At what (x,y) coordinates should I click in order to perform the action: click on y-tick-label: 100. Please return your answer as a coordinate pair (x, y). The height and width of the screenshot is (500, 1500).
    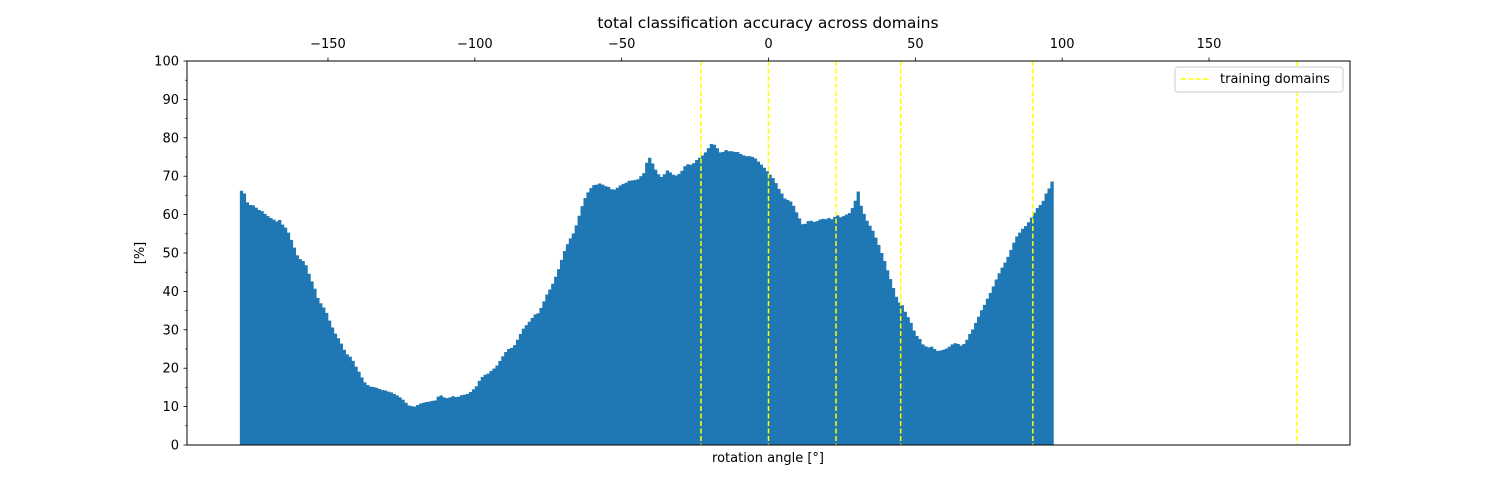
    Looking at the image, I should click on (166, 62).